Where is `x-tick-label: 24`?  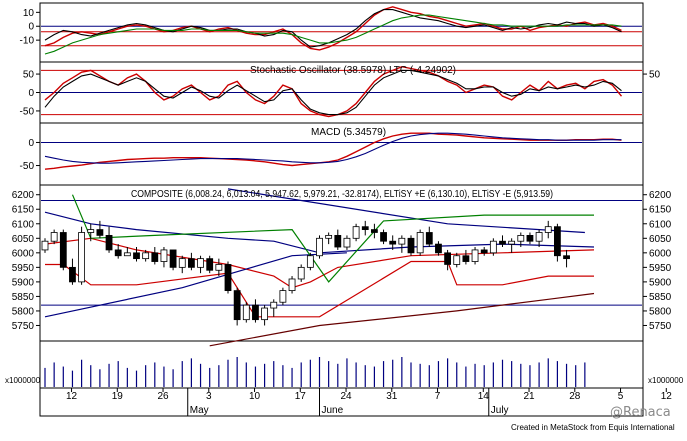
x-tick-label: 24 is located at coordinates (346, 396).